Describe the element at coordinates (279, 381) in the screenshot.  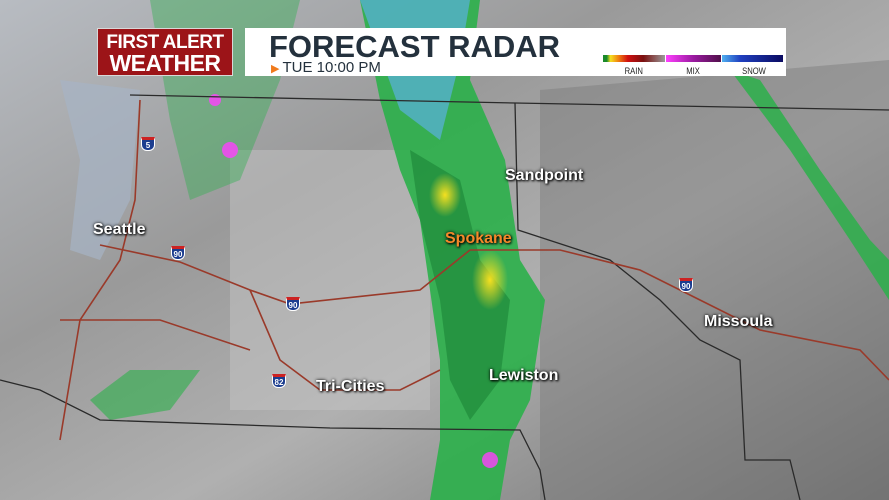
I see `interstate-shield-icon: 82` at that location.